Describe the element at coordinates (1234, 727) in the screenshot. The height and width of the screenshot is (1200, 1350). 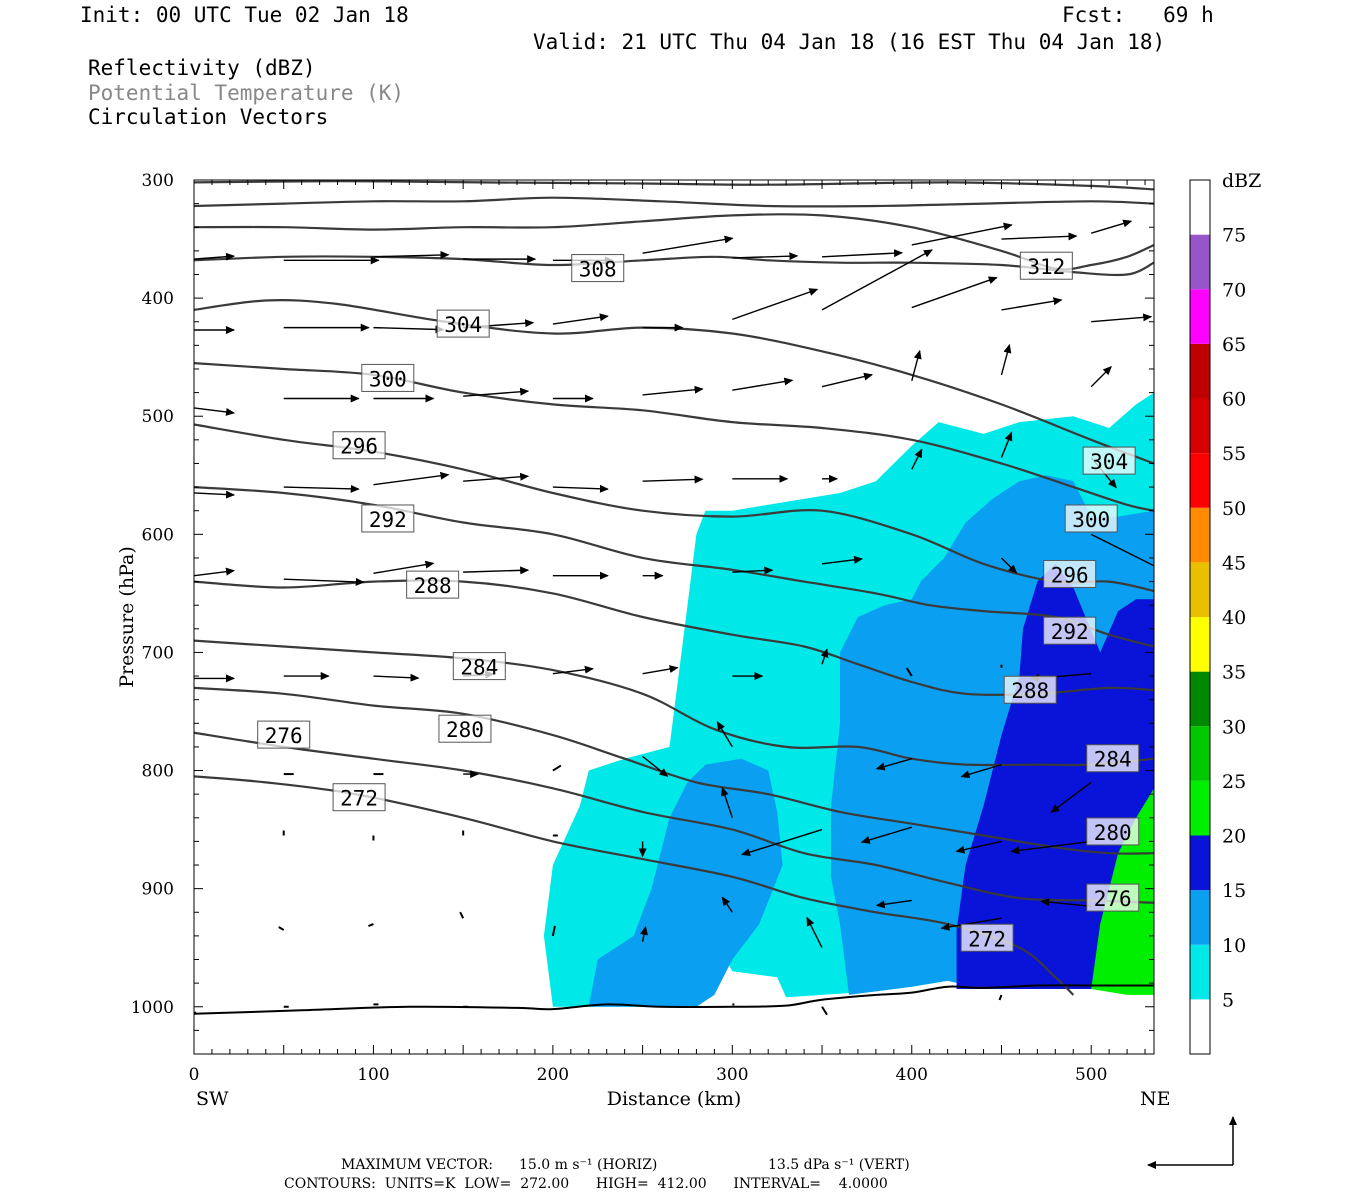
I see `colorbar-level-label: 30` at that location.